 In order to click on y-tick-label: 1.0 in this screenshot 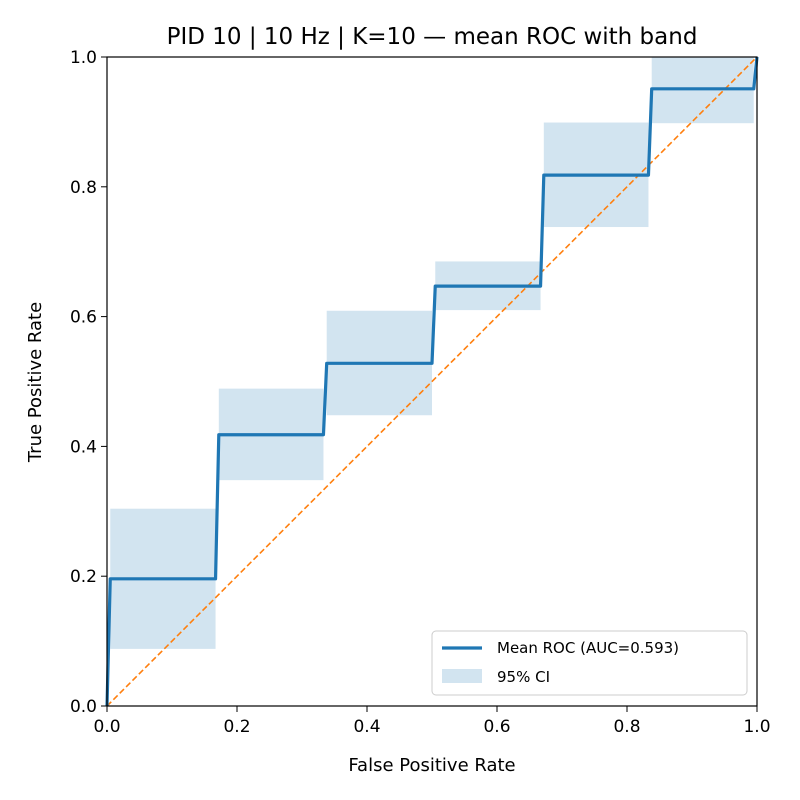, I will do `click(83, 58)`.